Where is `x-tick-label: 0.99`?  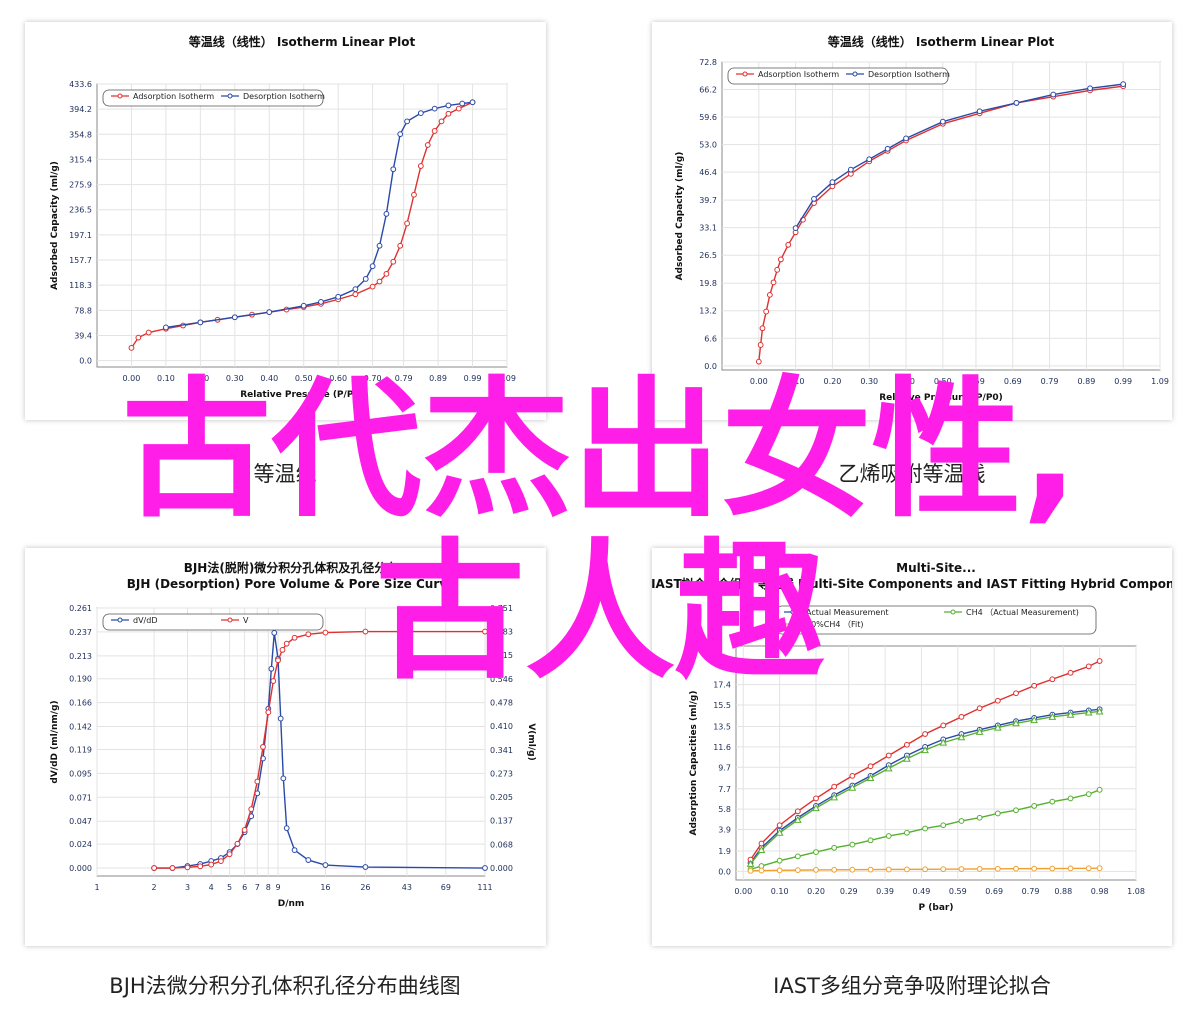
x-tick-label: 0.99 is located at coordinates (1123, 381).